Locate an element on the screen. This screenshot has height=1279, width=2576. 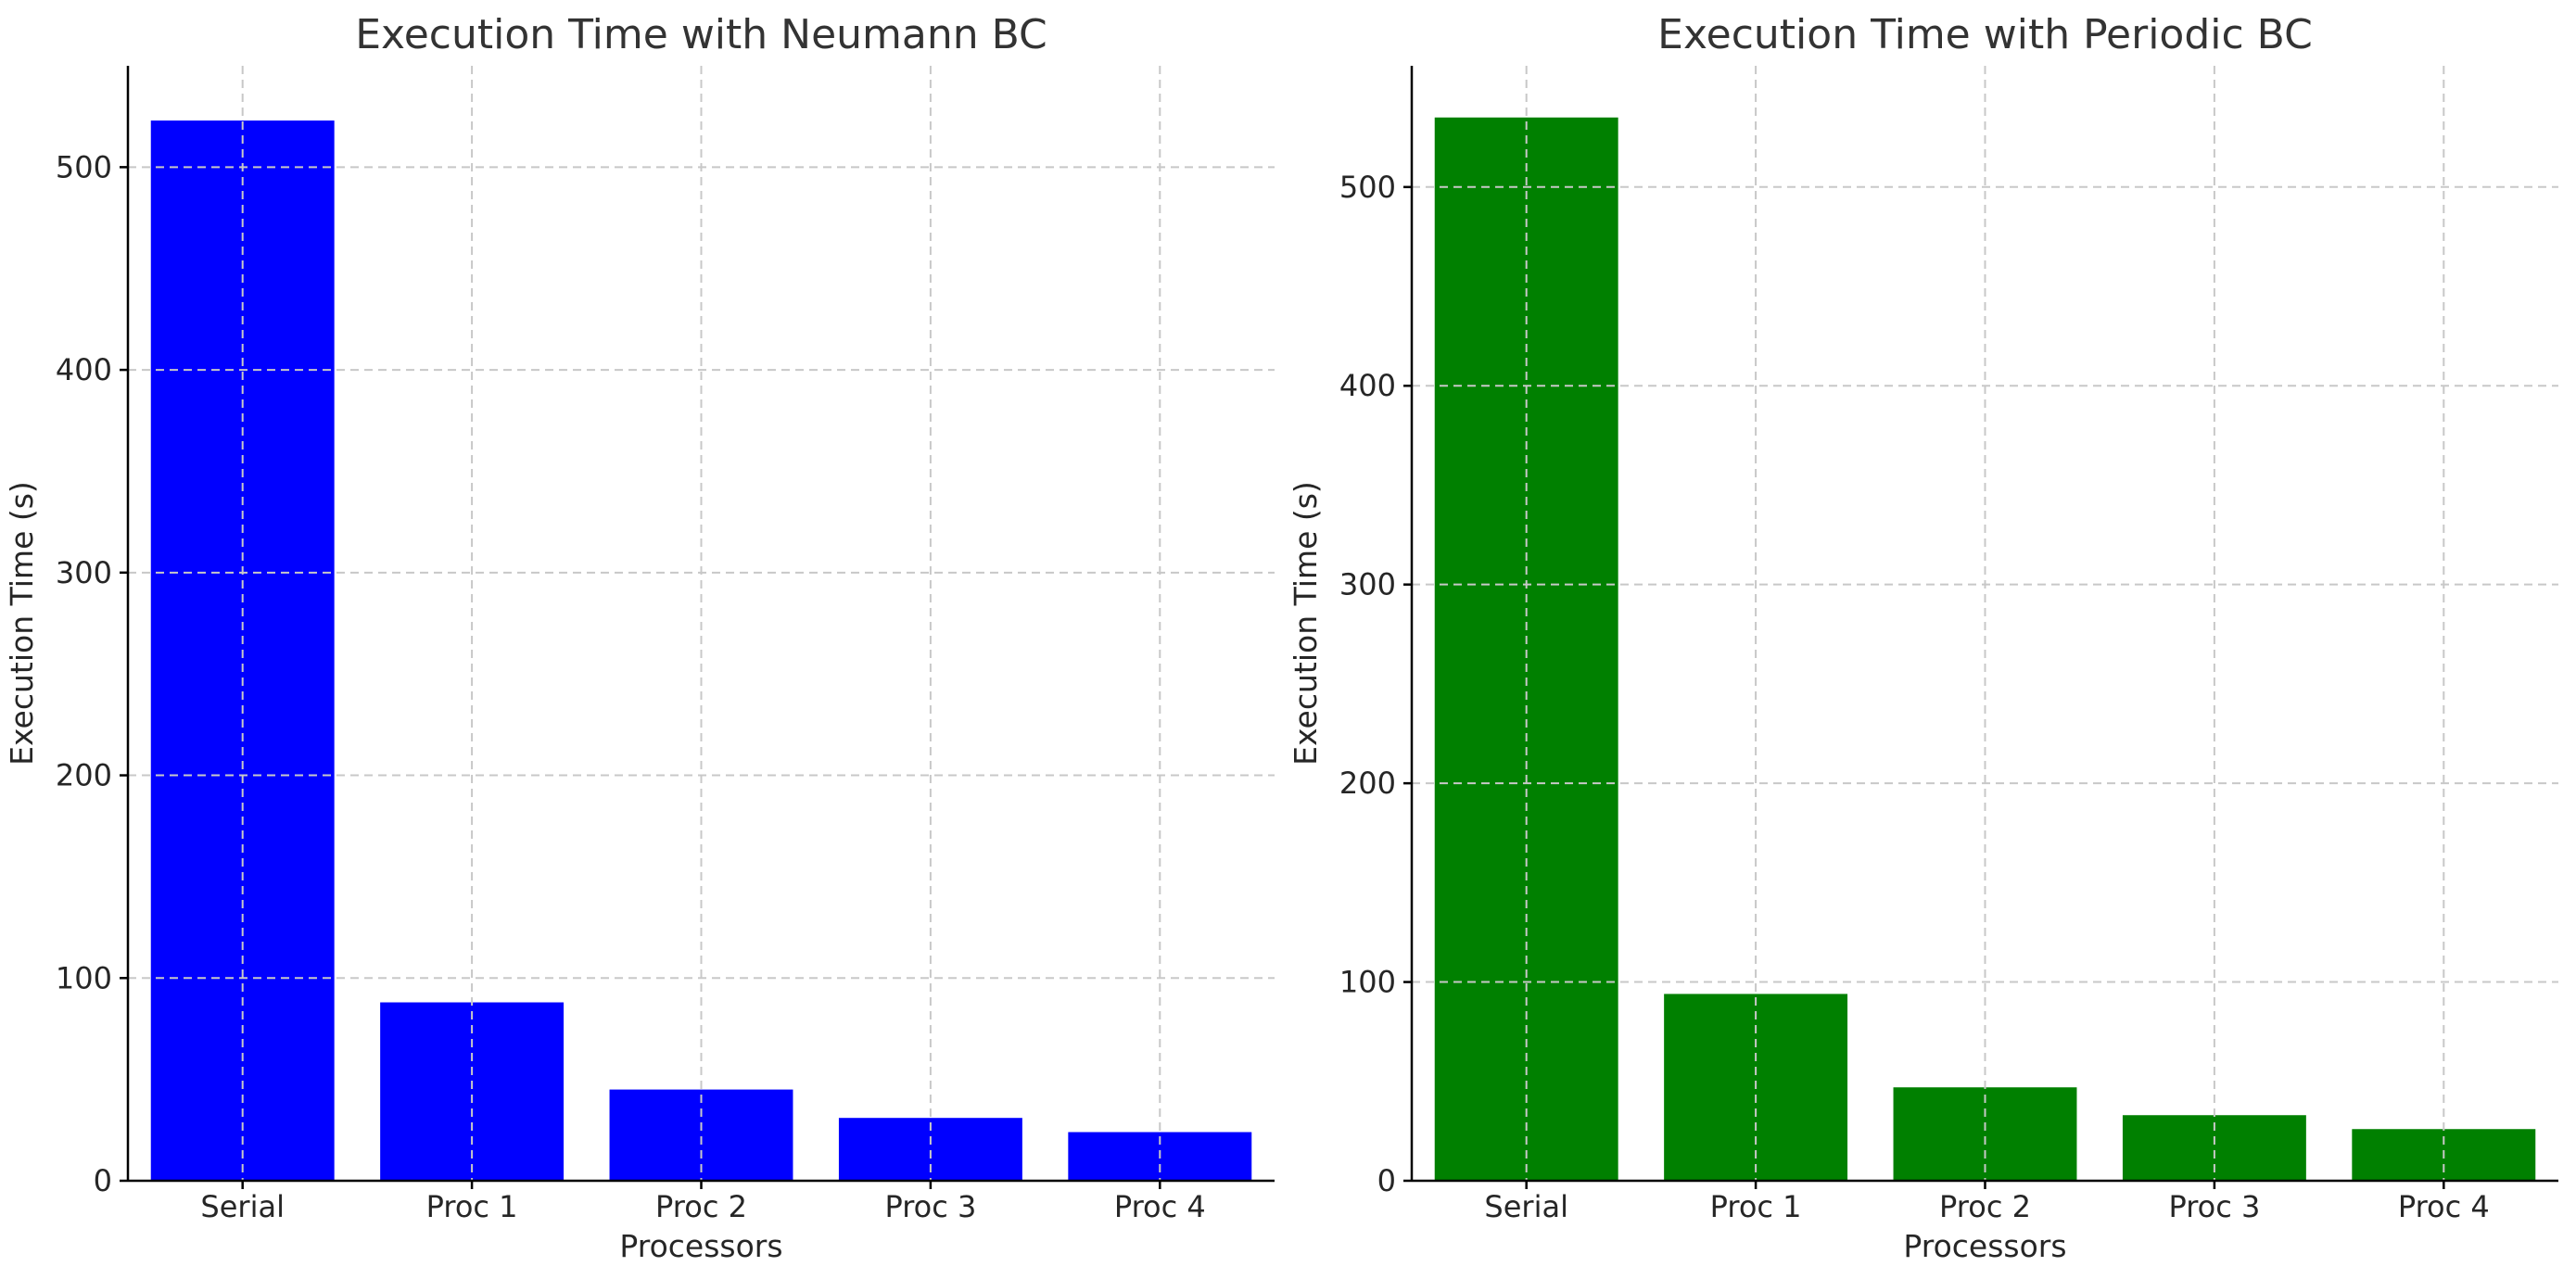
chart-title: Execution Time with Periodic BC is located at coordinates (1985, 34).